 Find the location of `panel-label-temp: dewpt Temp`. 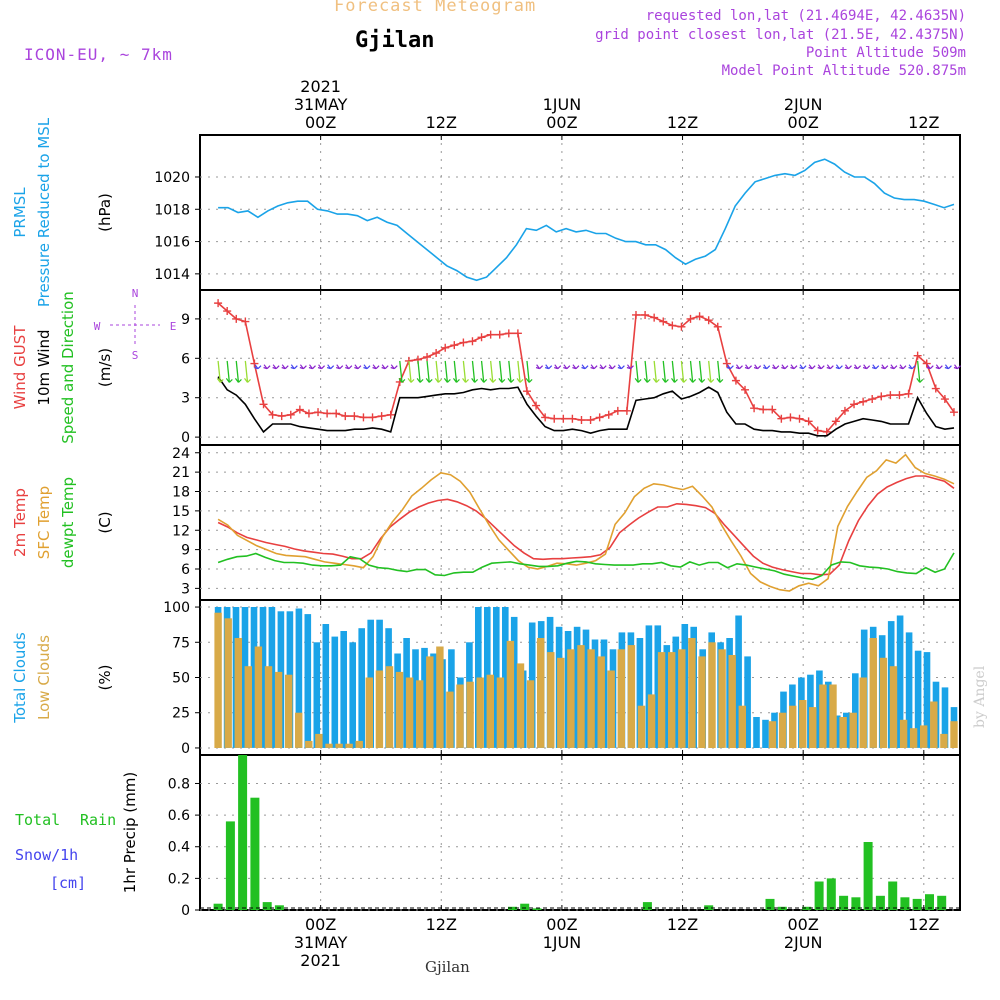

panel-label-temp: dewpt Temp is located at coordinates (68, 522).